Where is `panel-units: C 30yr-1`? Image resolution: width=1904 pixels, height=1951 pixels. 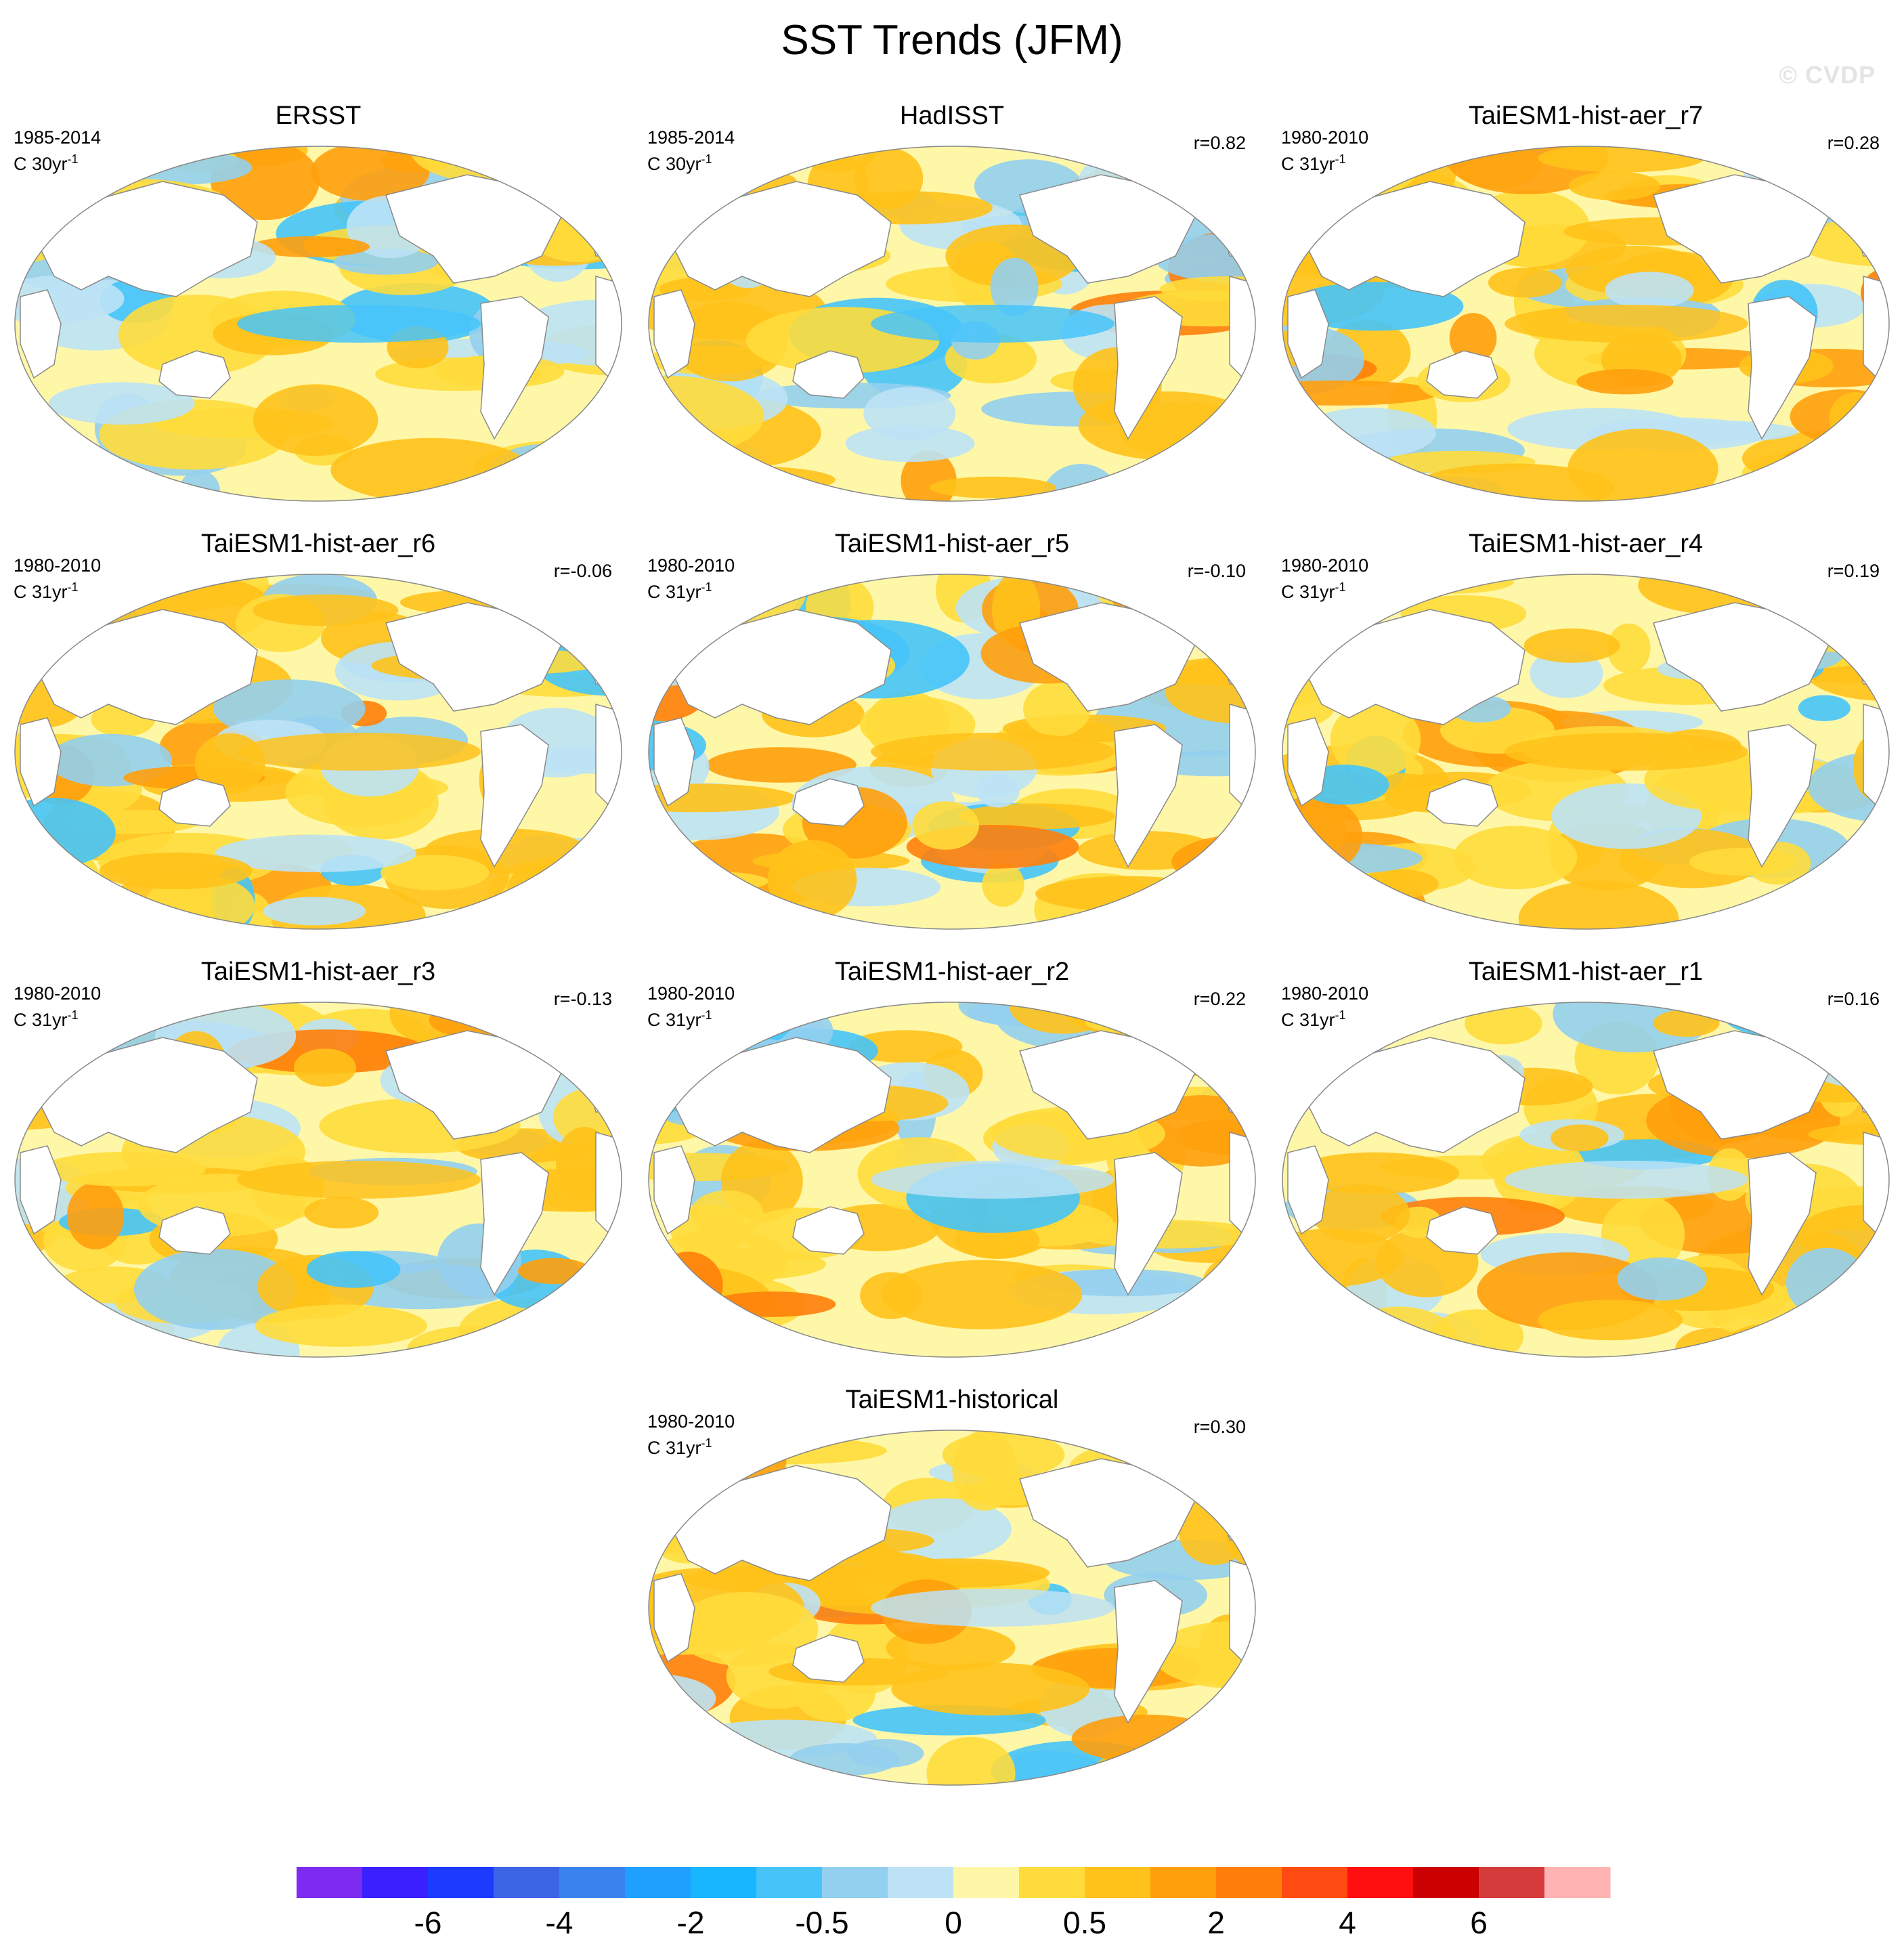
panel-units: C 30yr-1 is located at coordinates (47, 161).